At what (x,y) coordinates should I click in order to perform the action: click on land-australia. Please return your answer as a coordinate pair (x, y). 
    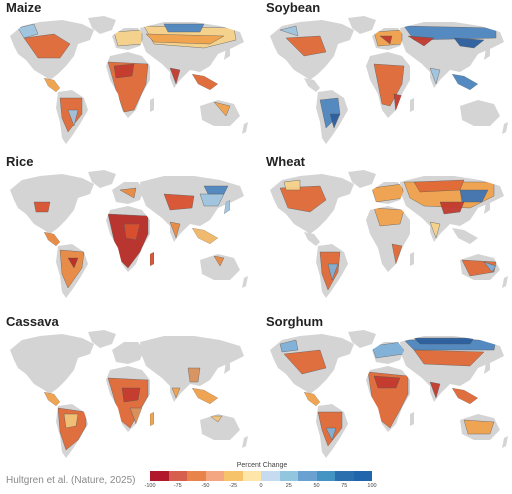
    Looking at the image, I should click on (220, 427).